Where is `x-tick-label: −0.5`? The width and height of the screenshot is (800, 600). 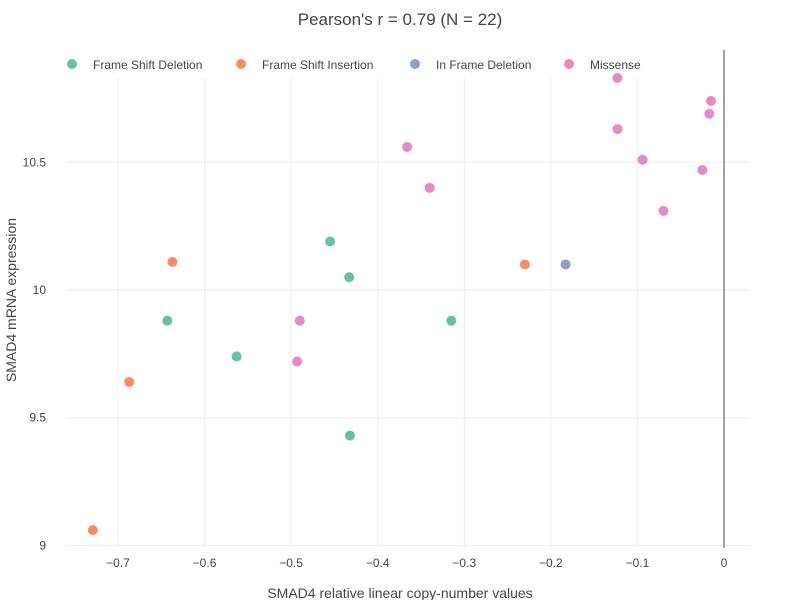
x-tick-label: −0.5 is located at coordinates (291, 563).